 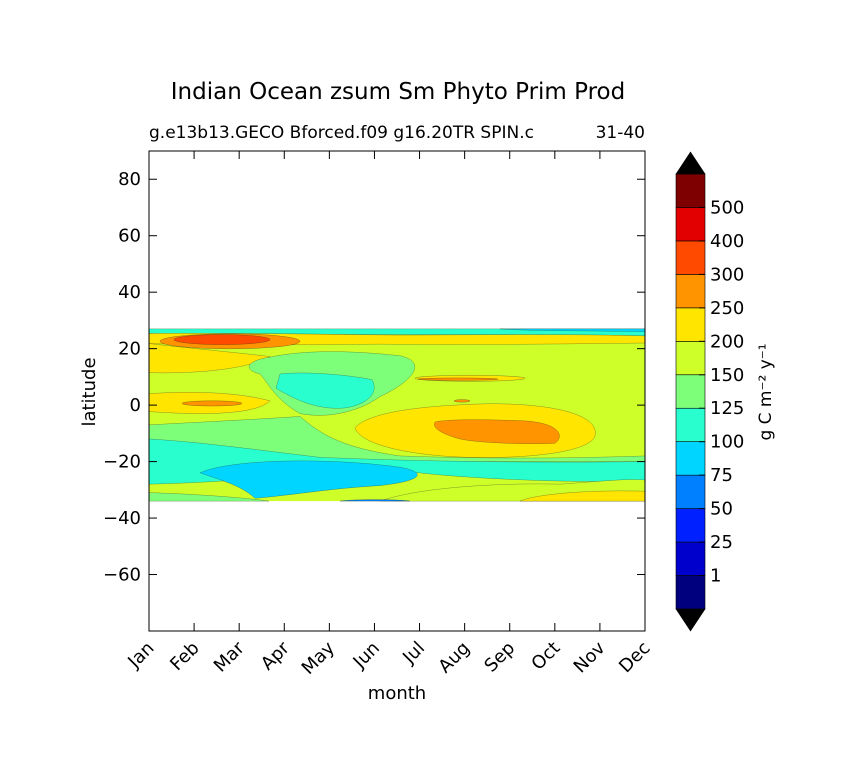 I want to click on colorbar-tick-label: 125, so click(x=727, y=408).